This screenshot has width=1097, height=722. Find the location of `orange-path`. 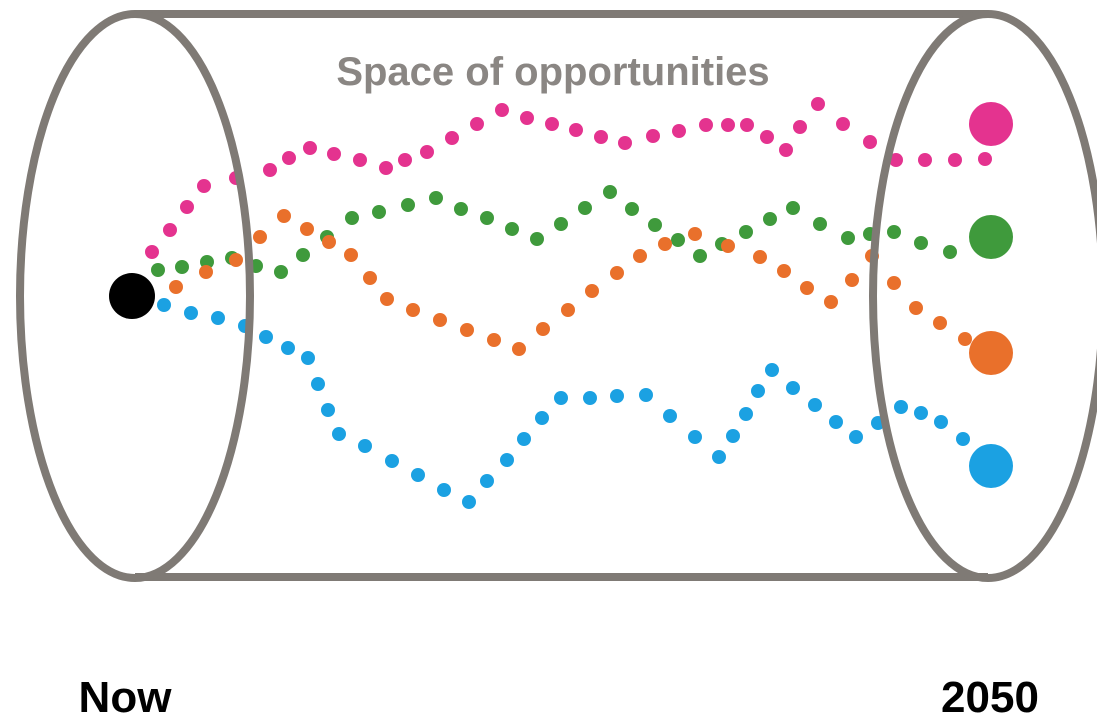

orange-path is located at coordinates (570, 282).